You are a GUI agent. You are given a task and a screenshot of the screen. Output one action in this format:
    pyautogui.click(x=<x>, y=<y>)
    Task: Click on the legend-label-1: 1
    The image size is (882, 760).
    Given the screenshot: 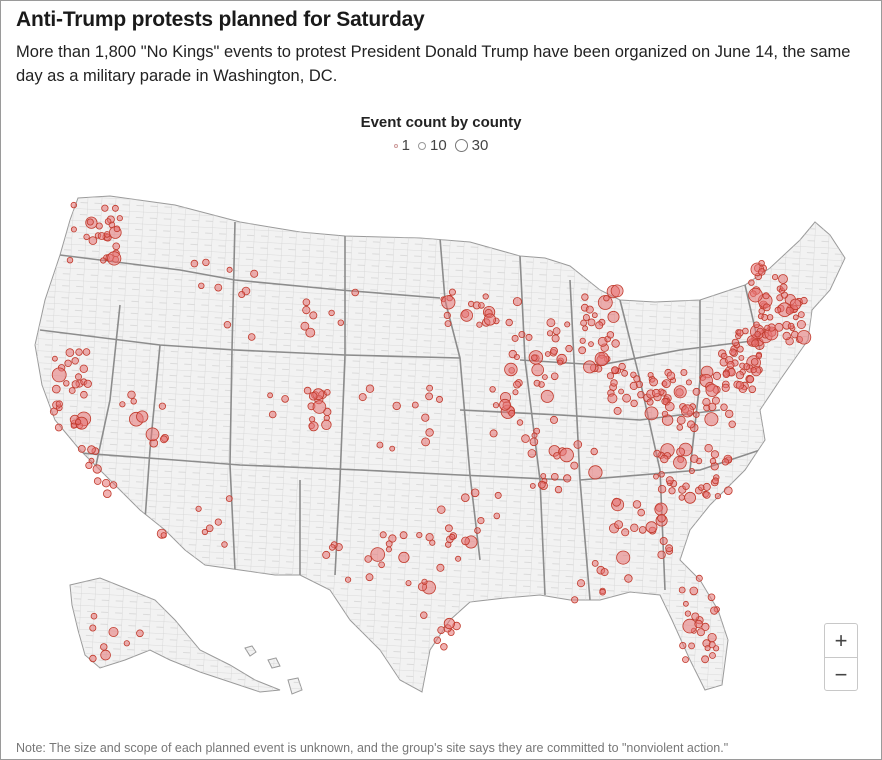 What is the action you would take?
    pyautogui.click(x=405, y=145)
    